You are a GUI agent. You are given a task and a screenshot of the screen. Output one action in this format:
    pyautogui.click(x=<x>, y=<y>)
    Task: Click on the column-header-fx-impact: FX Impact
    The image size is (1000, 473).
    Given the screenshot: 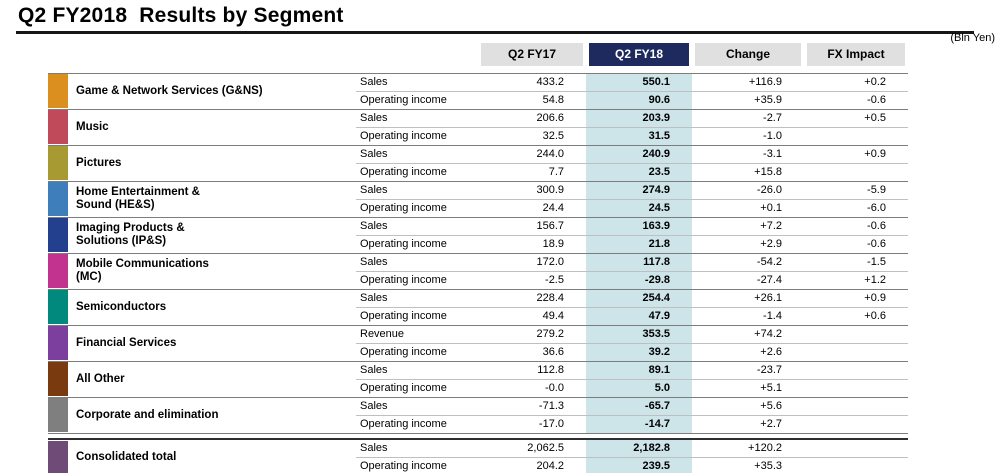 What is the action you would take?
    pyautogui.click(x=856, y=54)
    